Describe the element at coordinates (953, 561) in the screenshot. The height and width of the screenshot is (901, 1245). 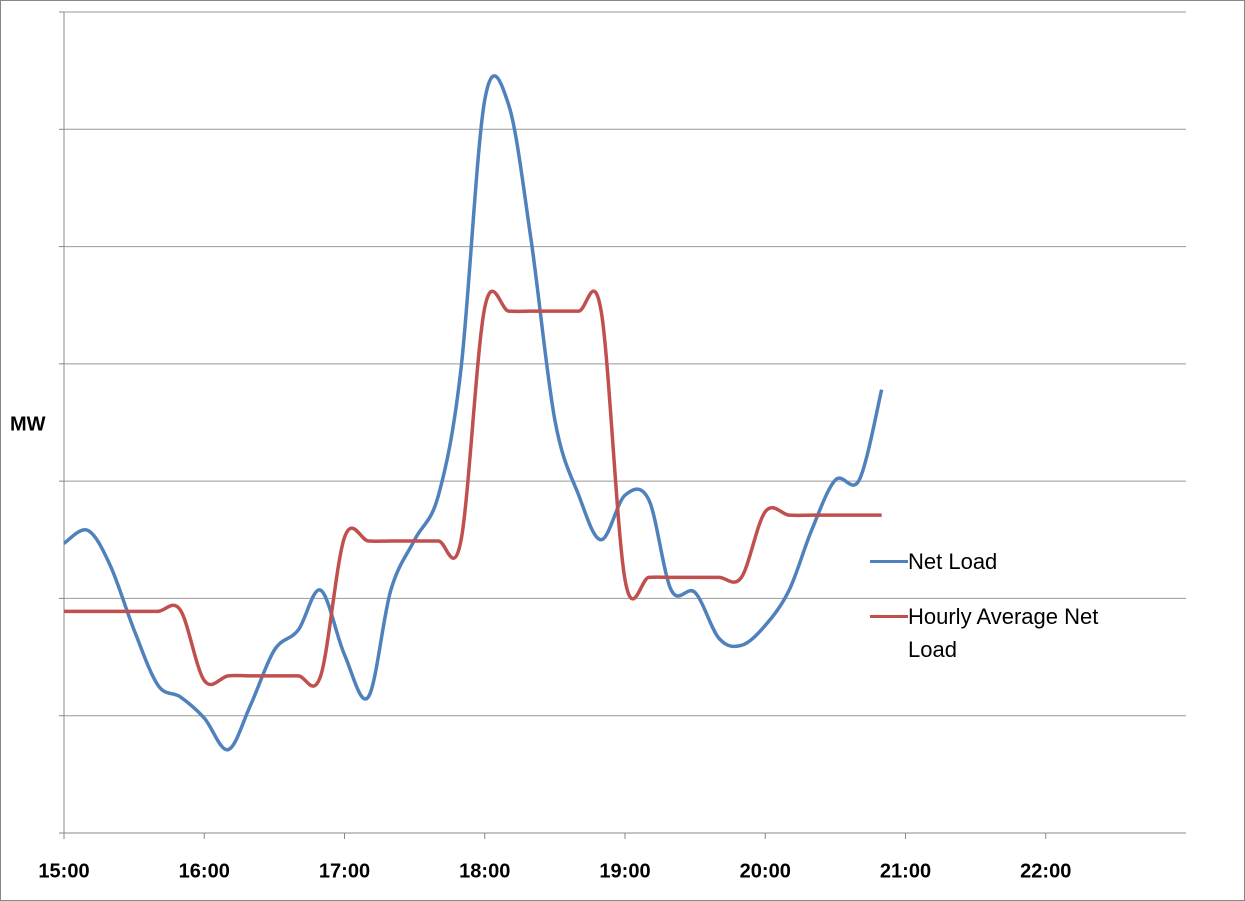
I see `legend-label: Net Load` at that location.